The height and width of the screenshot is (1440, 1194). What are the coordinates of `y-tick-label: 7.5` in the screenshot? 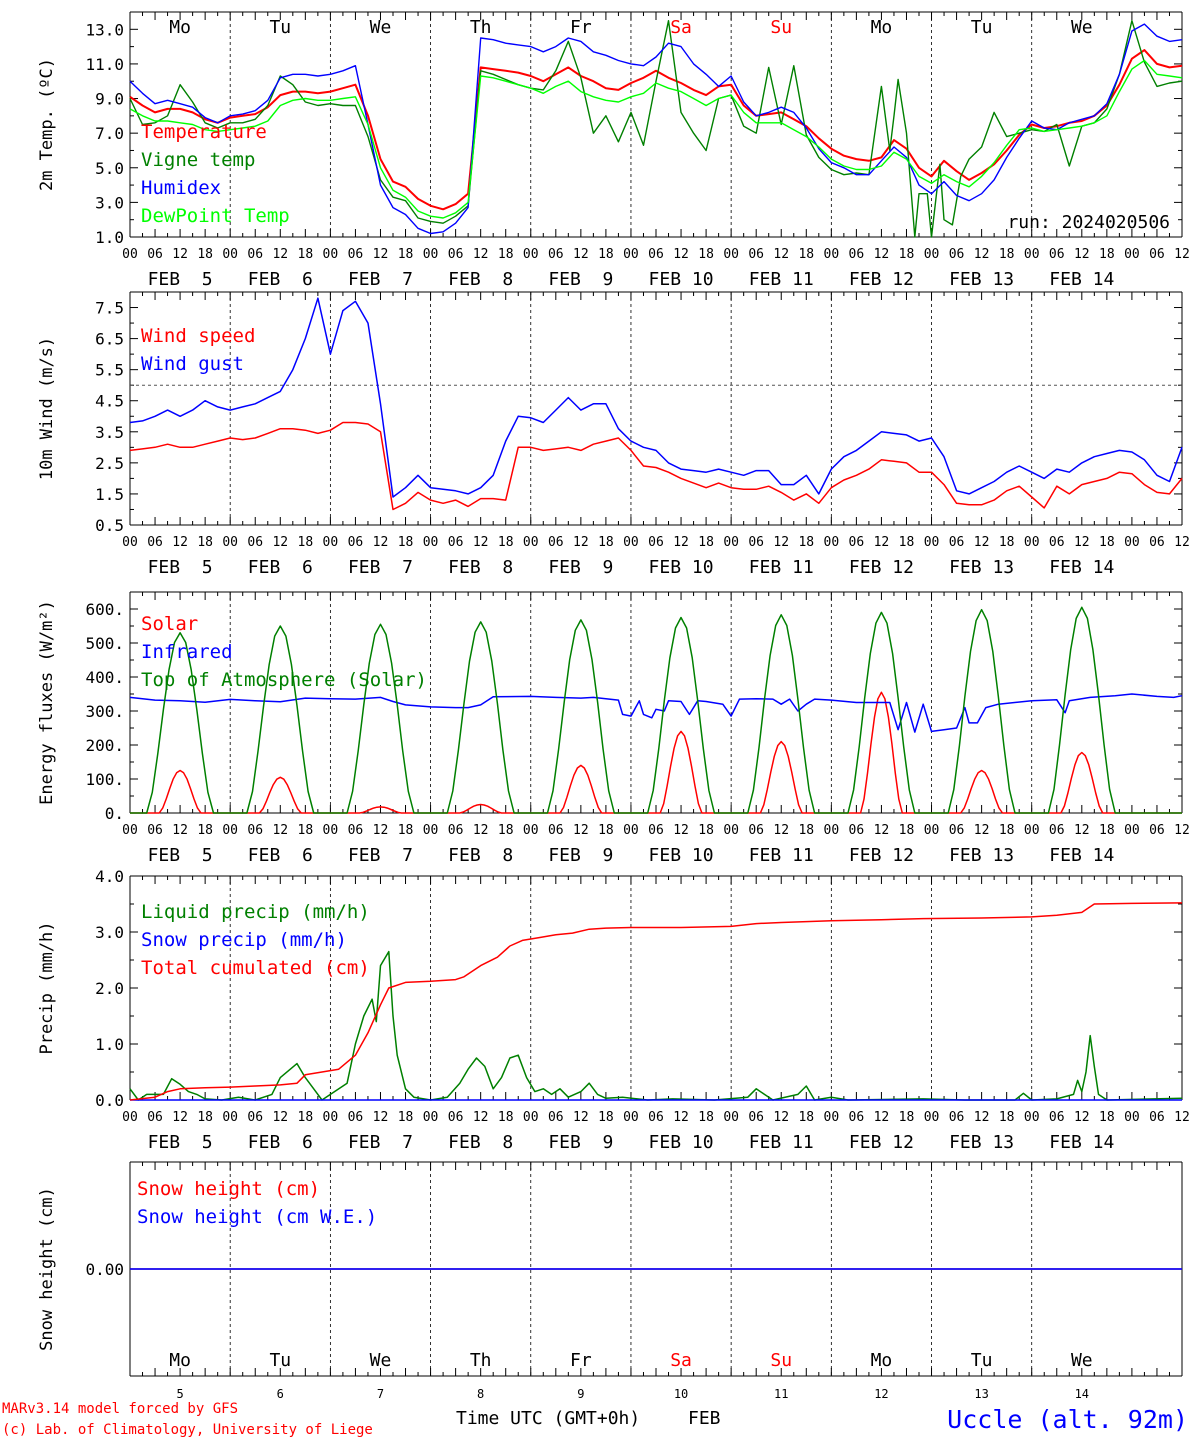 It's located at (109, 308).